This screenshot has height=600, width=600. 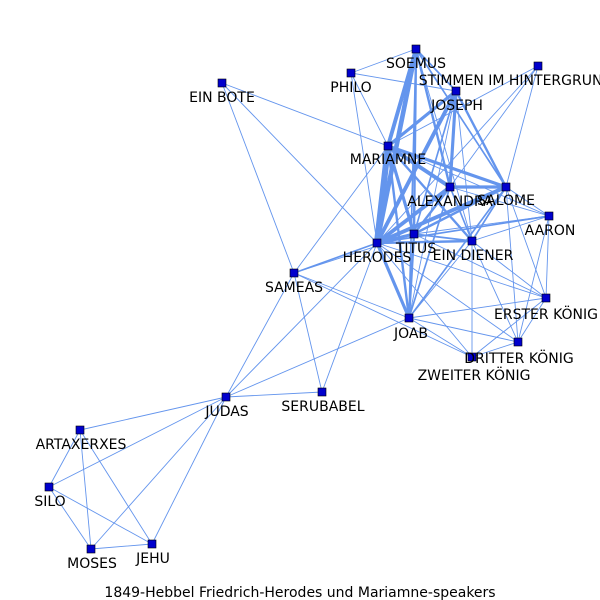 I want to click on edge-titus-joab, so click(x=411, y=276).